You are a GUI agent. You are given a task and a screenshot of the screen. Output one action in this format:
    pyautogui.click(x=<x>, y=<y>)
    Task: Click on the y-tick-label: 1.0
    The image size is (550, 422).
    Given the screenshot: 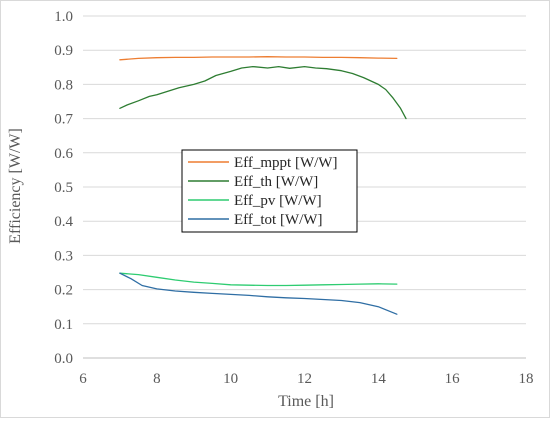 What is the action you would take?
    pyautogui.click(x=63, y=17)
    